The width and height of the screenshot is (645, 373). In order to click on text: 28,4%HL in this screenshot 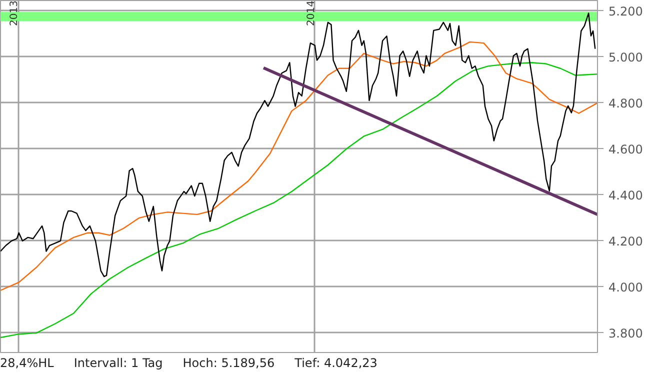, I will do `click(27, 363)`.